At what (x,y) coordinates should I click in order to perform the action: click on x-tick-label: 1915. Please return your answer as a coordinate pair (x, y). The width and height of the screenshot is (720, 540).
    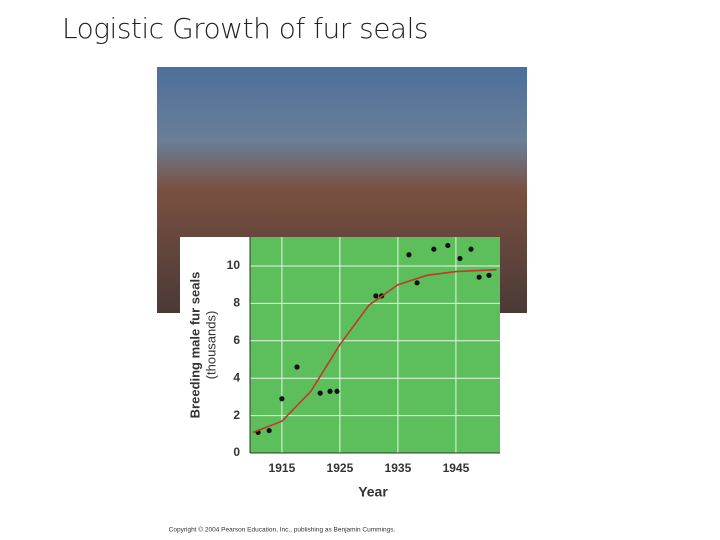
    Looking at the image, I should click on (282, 468).